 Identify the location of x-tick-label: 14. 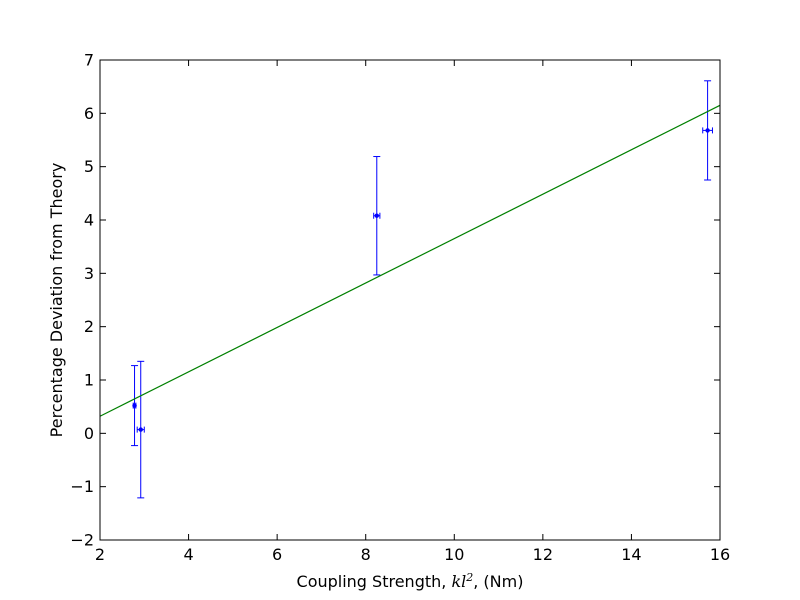
(631, 554).